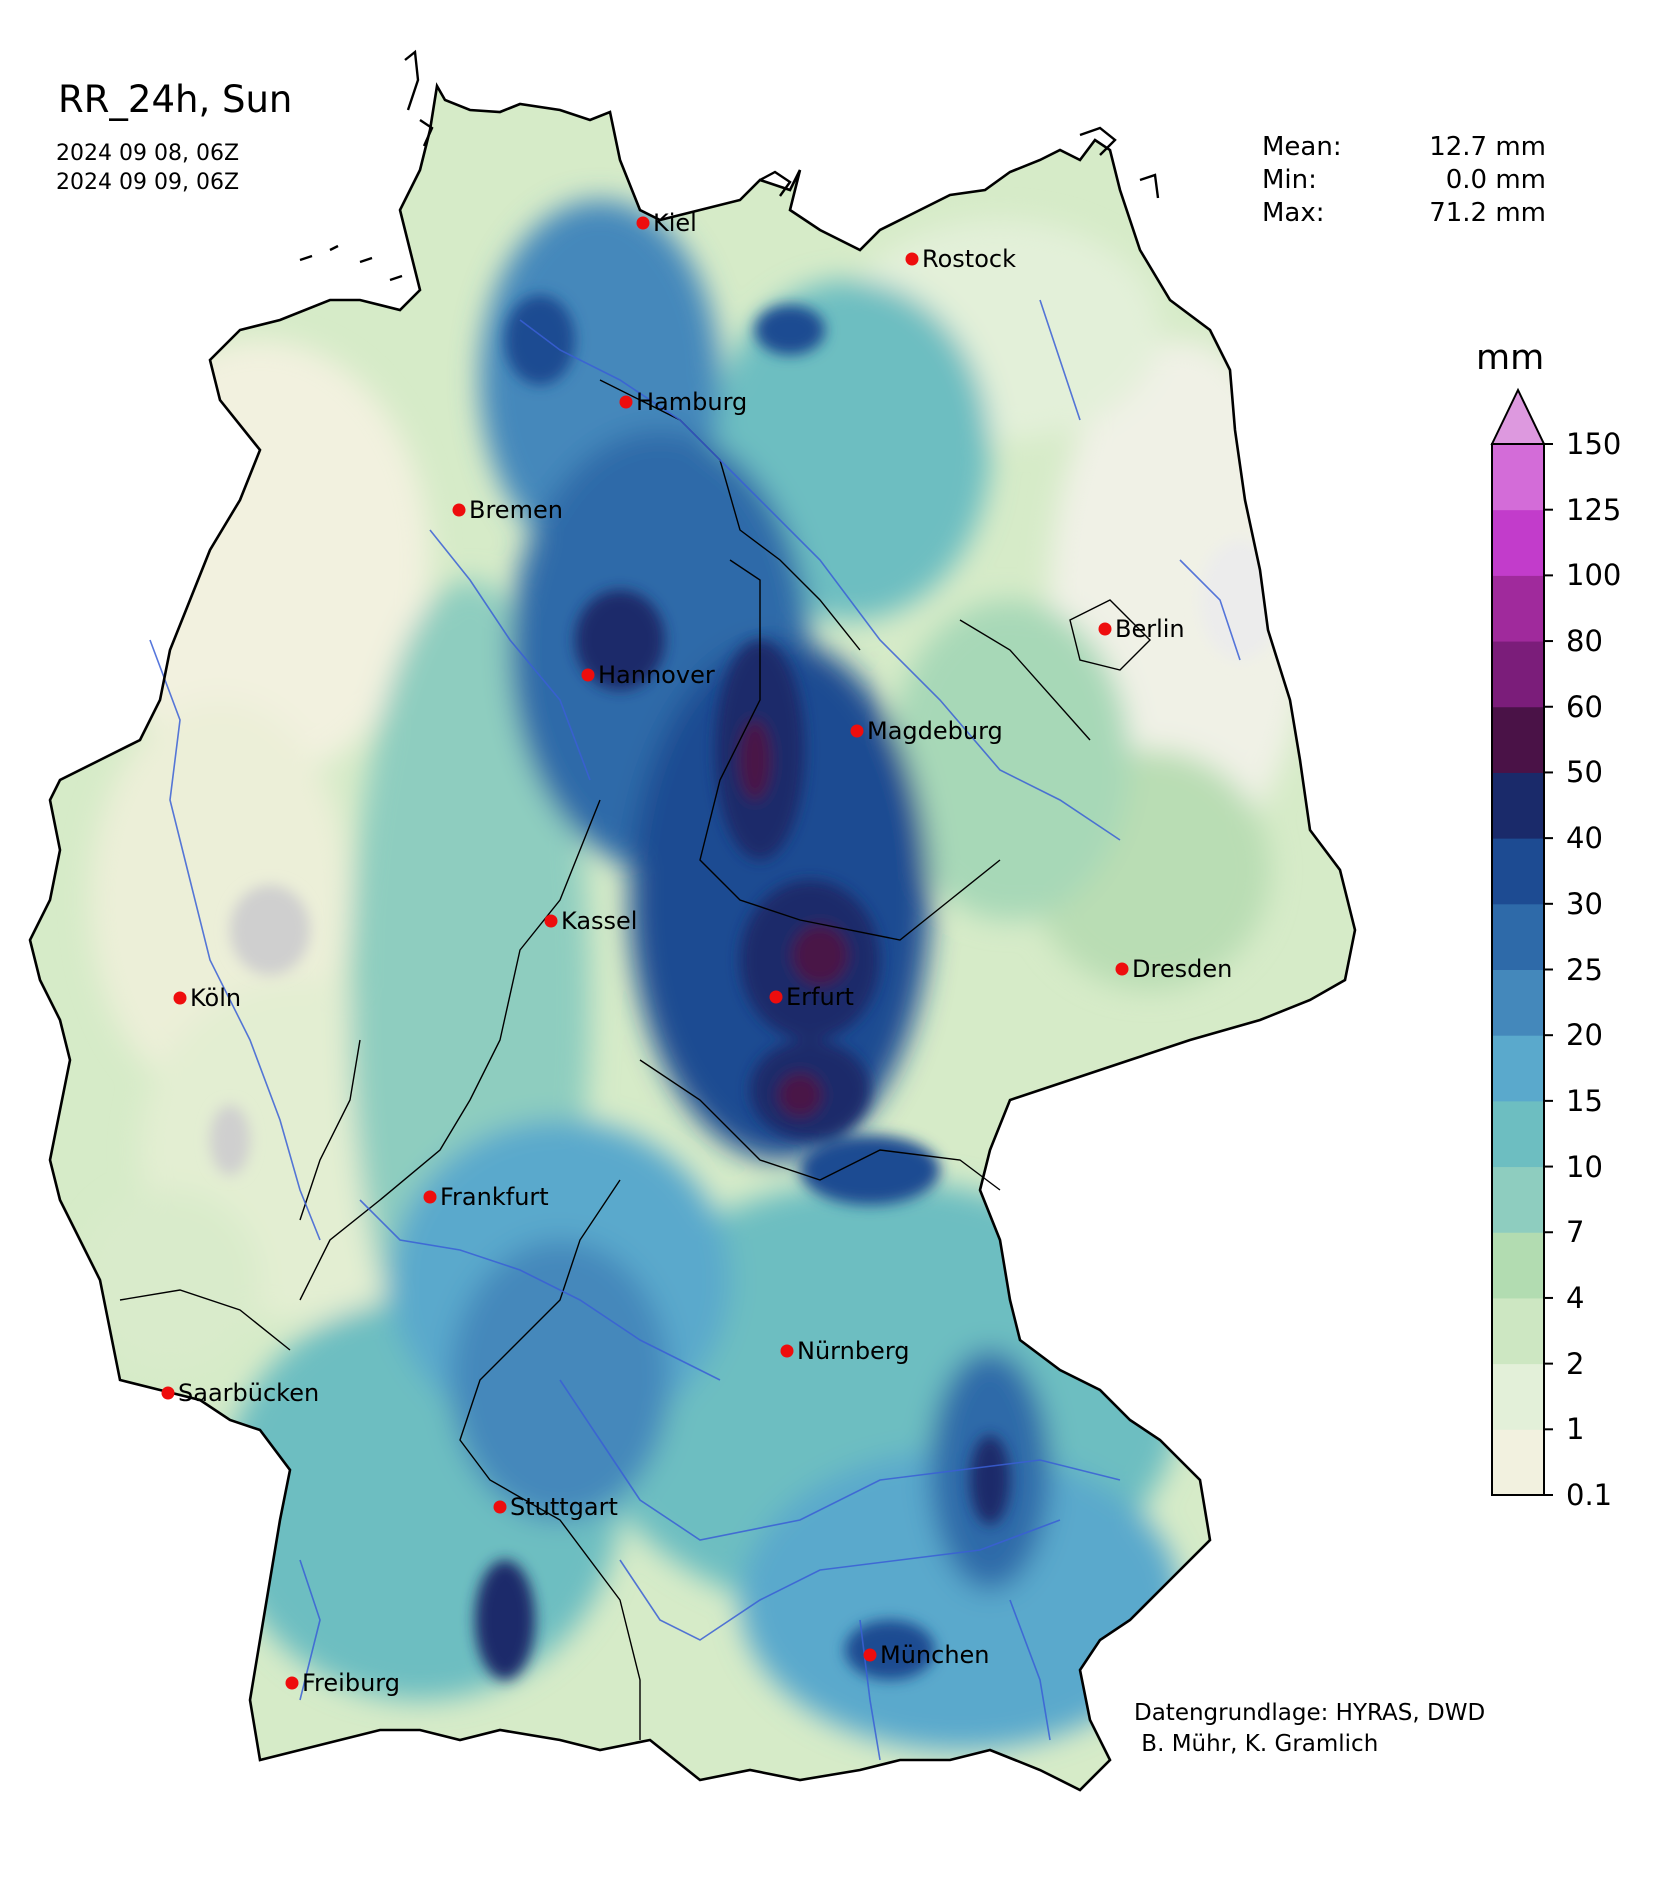 Image resolution: width=1663 pixels, height=1896 pixels. I want to click on city-label: Nürnberg, so click(853, 1351).